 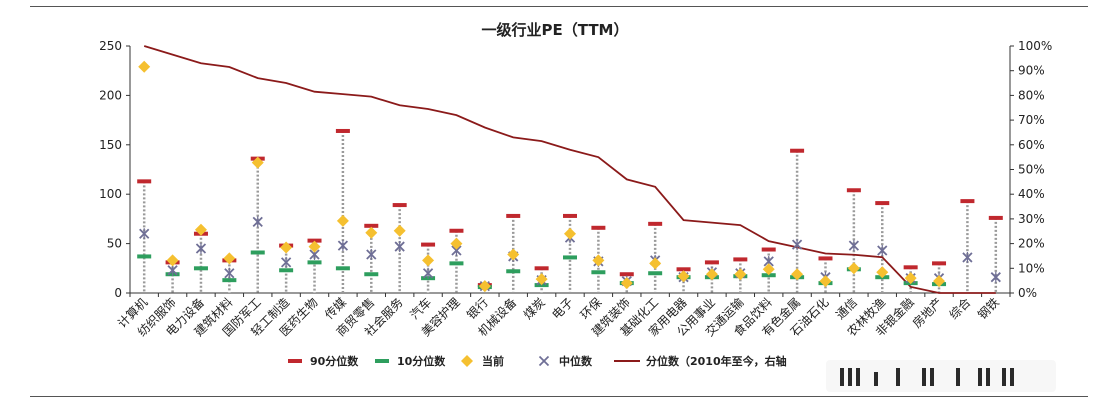 I want to click on legend-item: 中位数, so click(x=565, y=361).